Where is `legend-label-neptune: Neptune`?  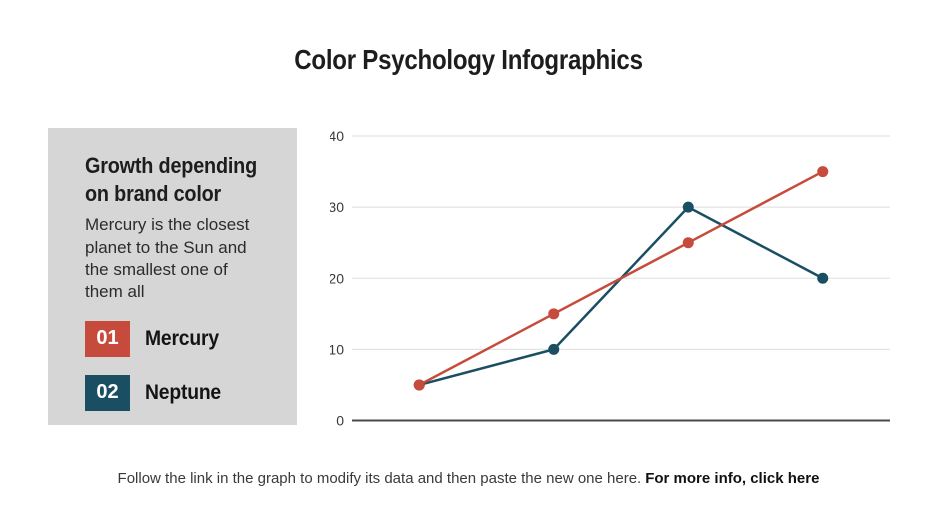
legend-label-neptune: Neptune is located at coordinates (183, 392).